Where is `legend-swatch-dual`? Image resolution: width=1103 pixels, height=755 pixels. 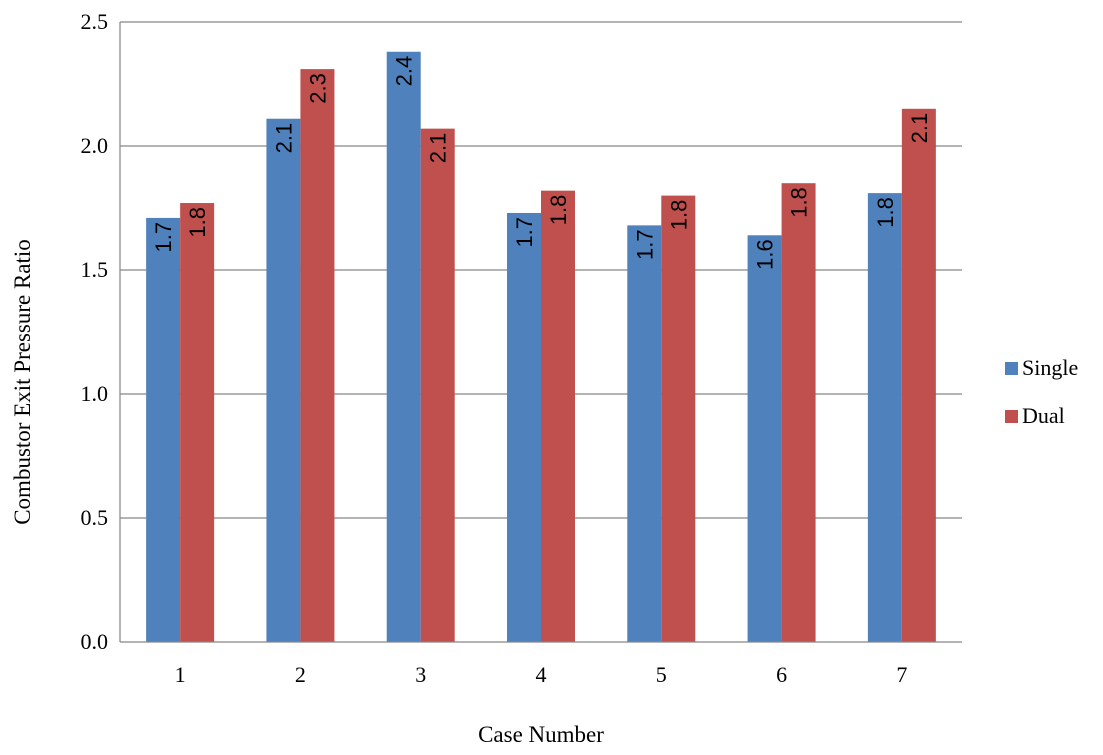 legend-swatch-dual is located at coordinates (1011, 416).